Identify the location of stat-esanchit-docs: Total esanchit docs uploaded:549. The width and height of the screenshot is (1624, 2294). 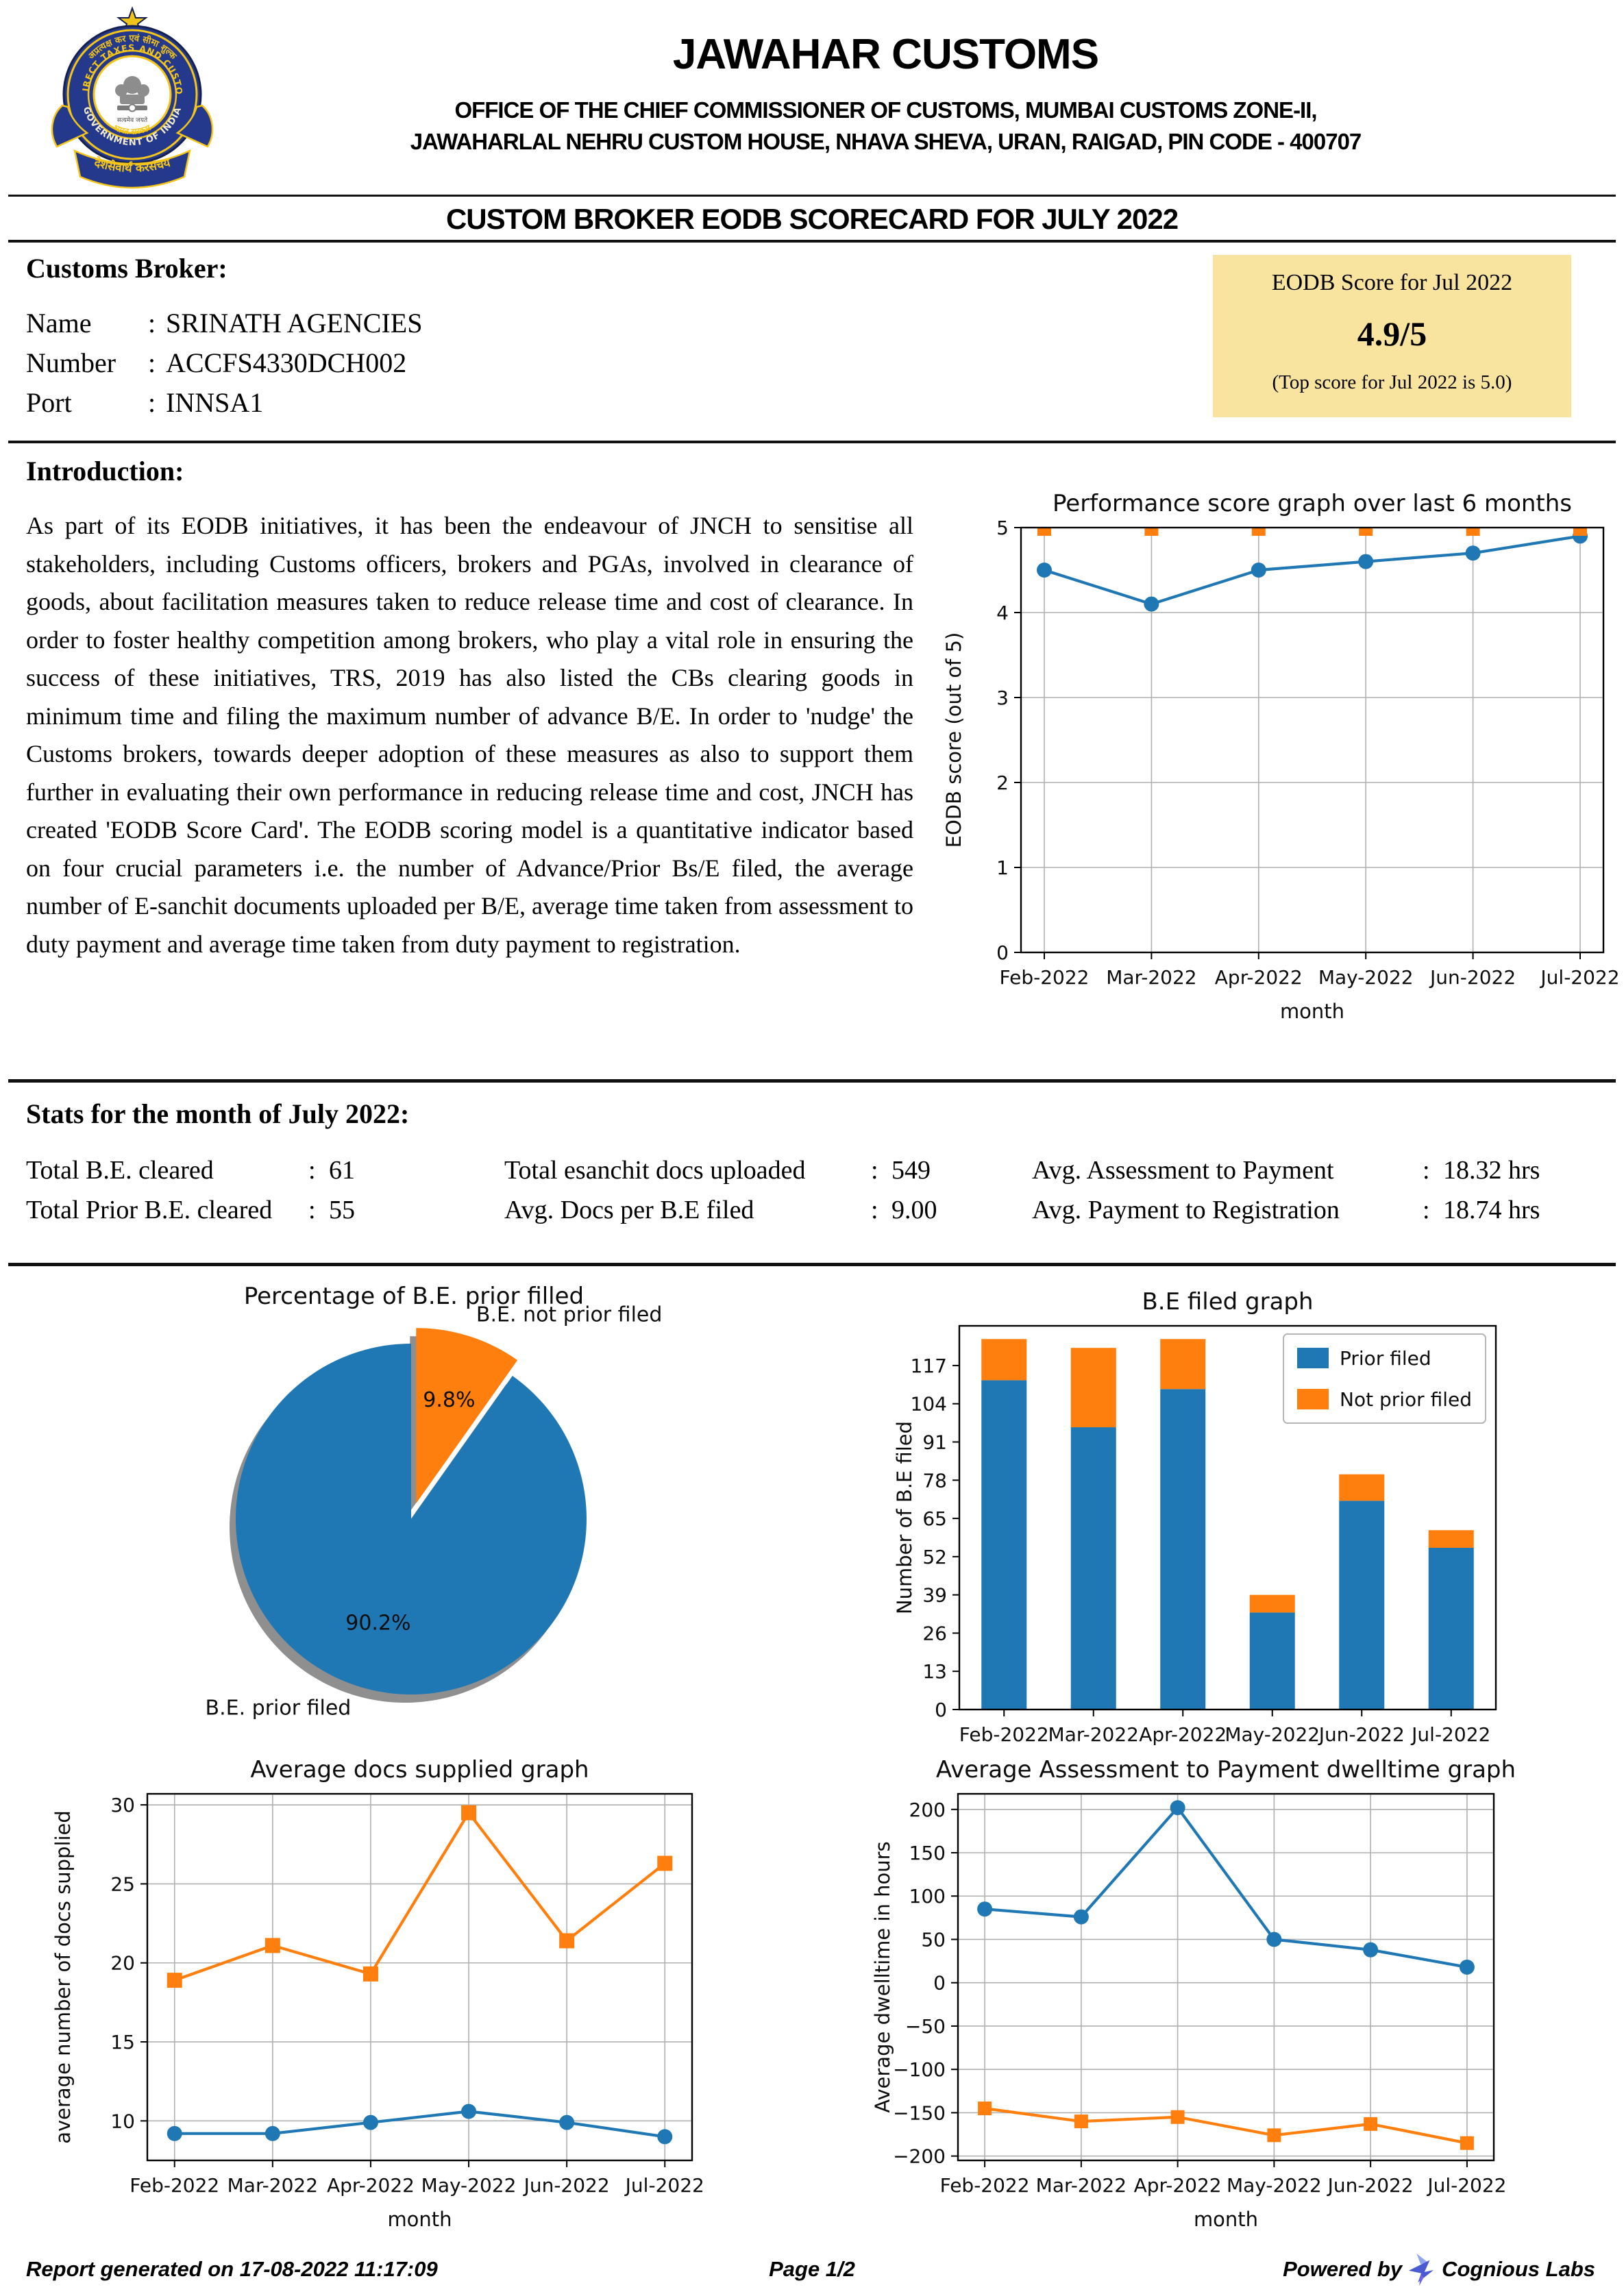
(768, 1175).